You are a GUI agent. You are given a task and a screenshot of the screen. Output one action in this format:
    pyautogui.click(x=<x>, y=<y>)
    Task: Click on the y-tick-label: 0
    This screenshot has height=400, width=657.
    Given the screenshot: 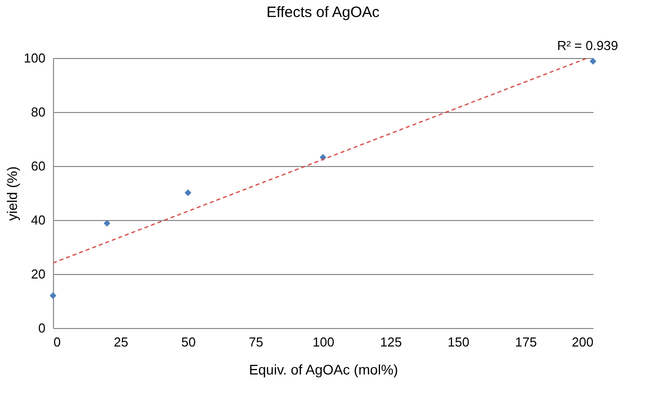 What is the action you would take?
    pyautogui.click(x=42, y=328)
    